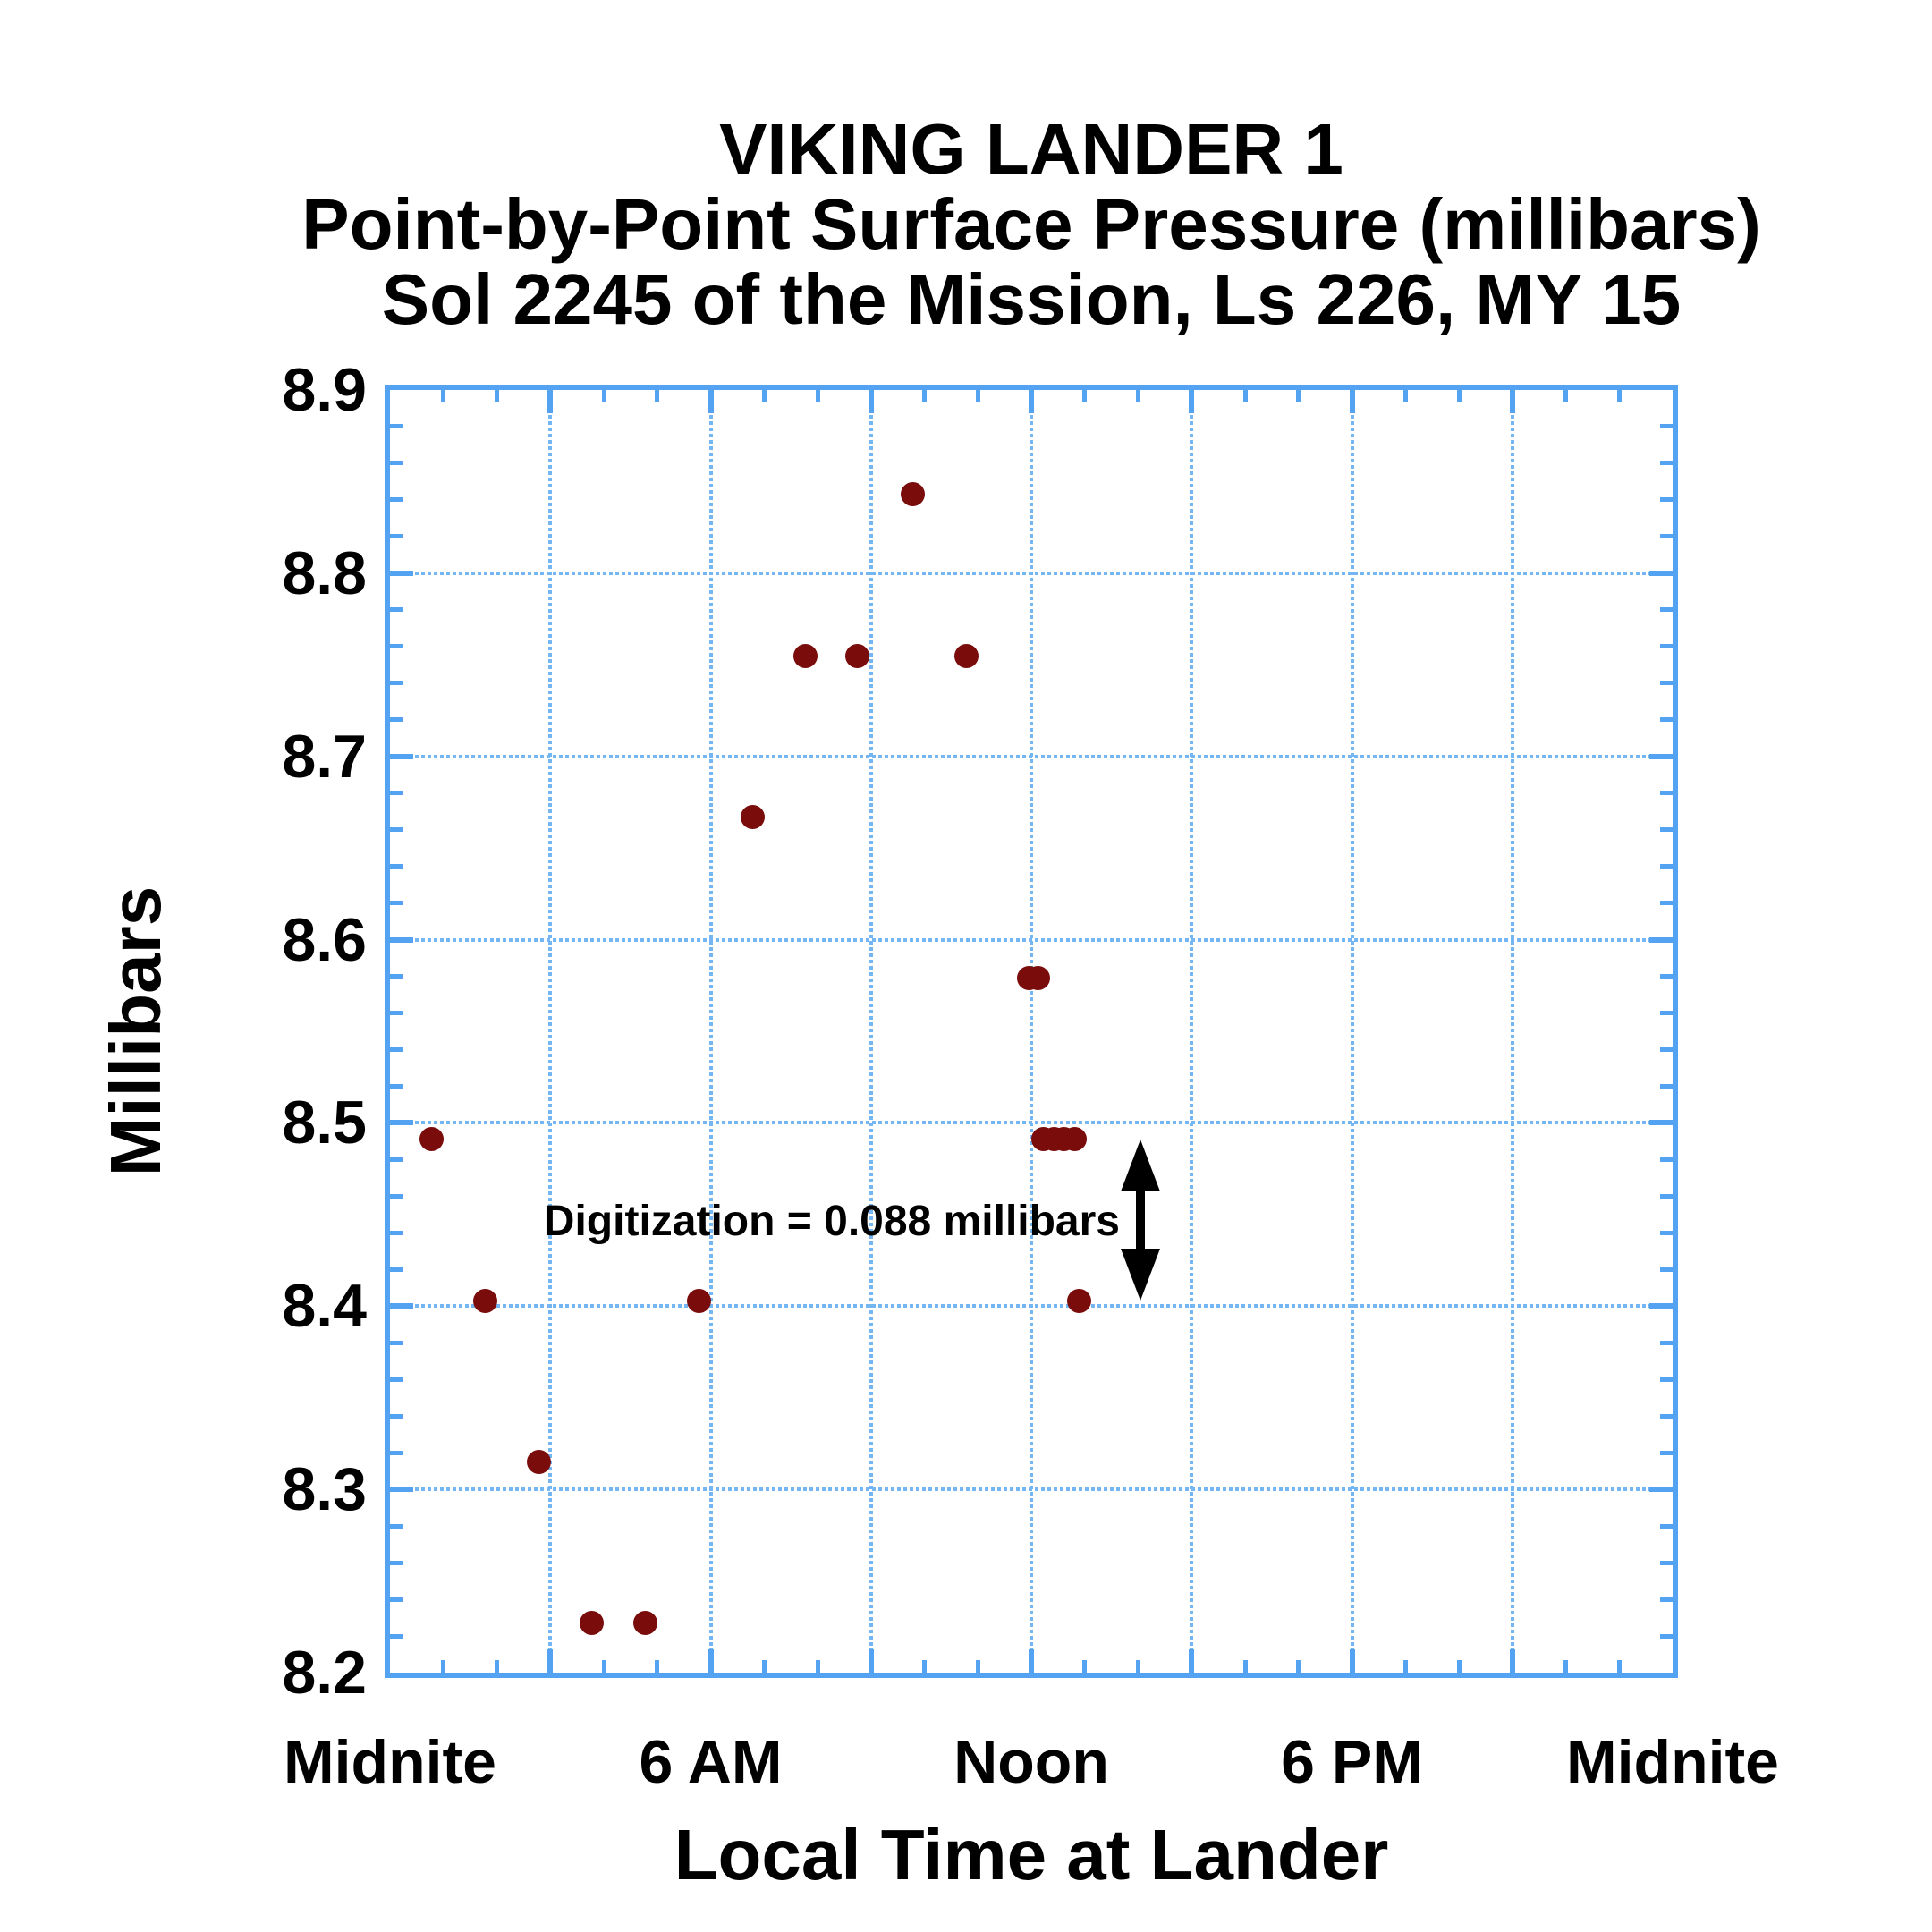 This screenshot has width=1932, height=1932. Describe the element at coordinates (1031, 1762) in the screenshot. I see `x-tick-label: Noon` at that location.